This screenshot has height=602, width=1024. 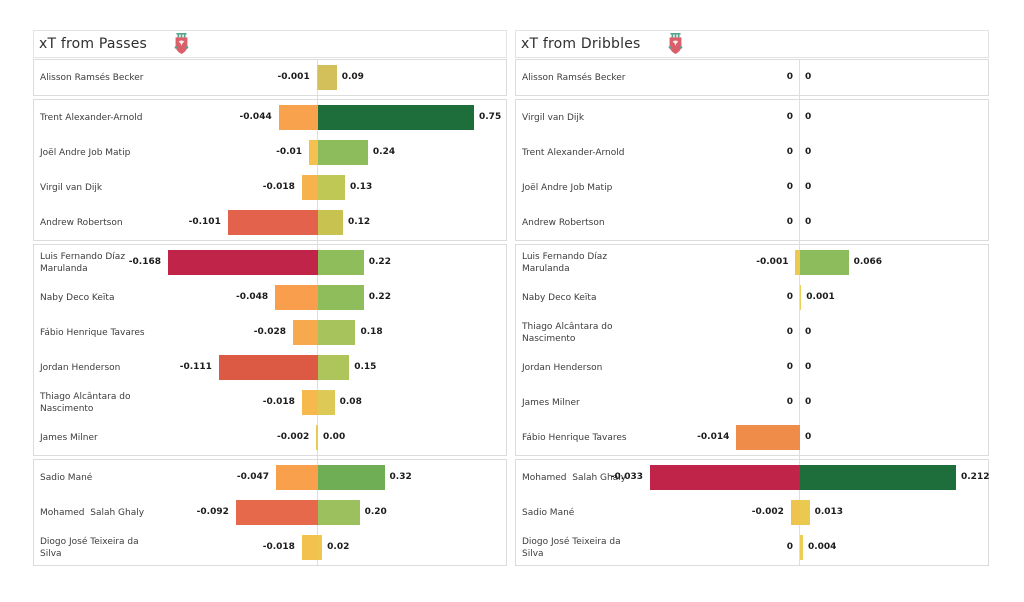 I want to click on chart-row: Jordan Henderson -0.111 0.15, so click(x=270, y=367).